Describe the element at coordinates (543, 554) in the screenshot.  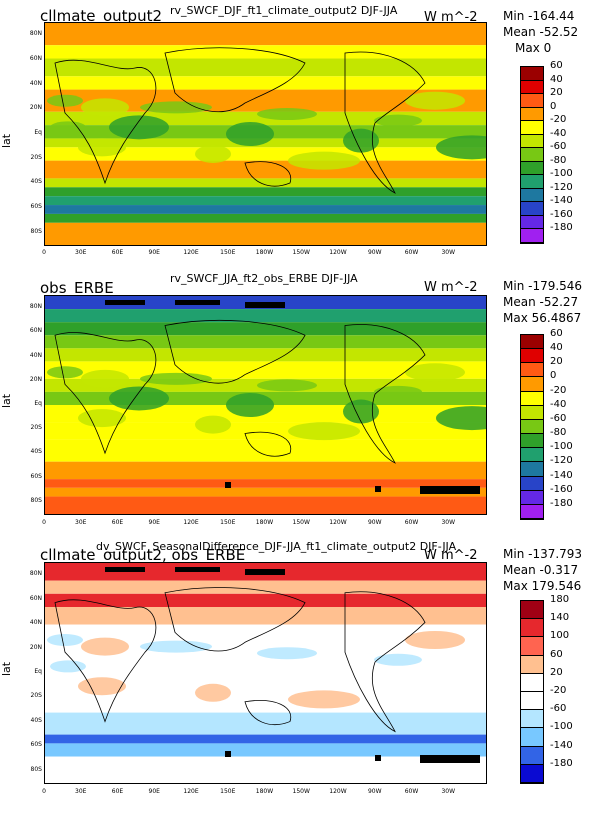
I see `stat-min: Min -137.793` at that location.